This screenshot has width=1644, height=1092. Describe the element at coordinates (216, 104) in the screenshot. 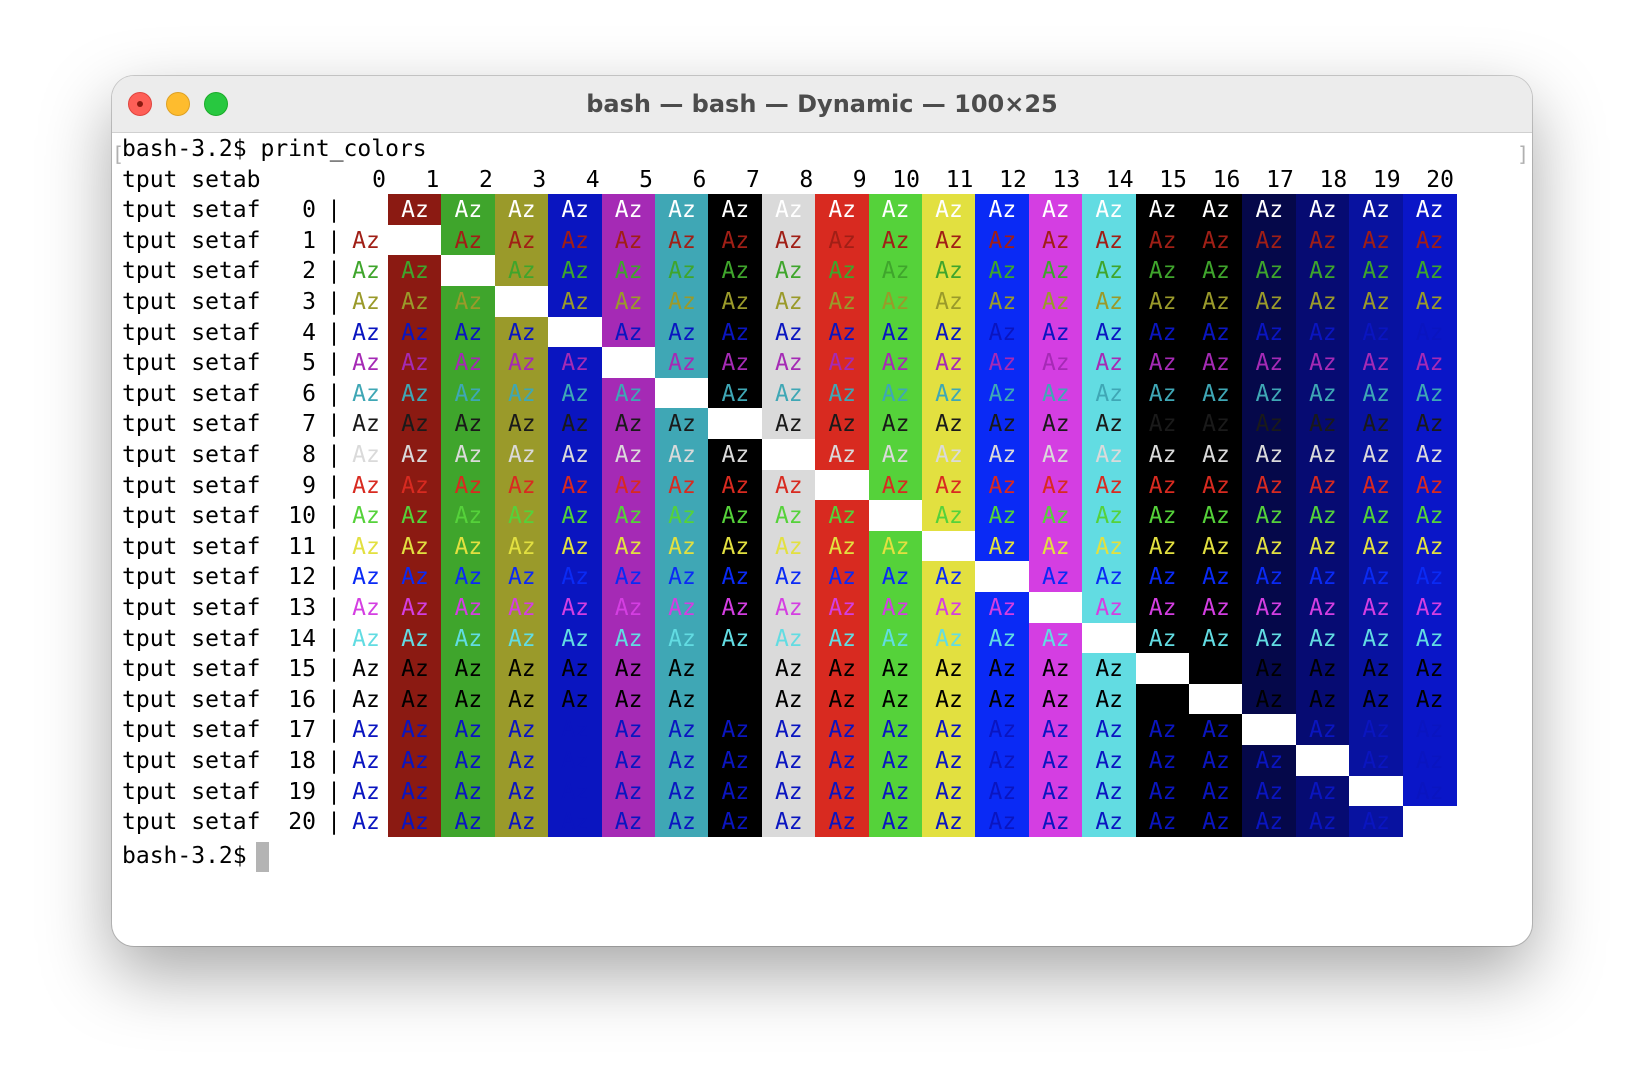

I see `zoom-button` at that location.